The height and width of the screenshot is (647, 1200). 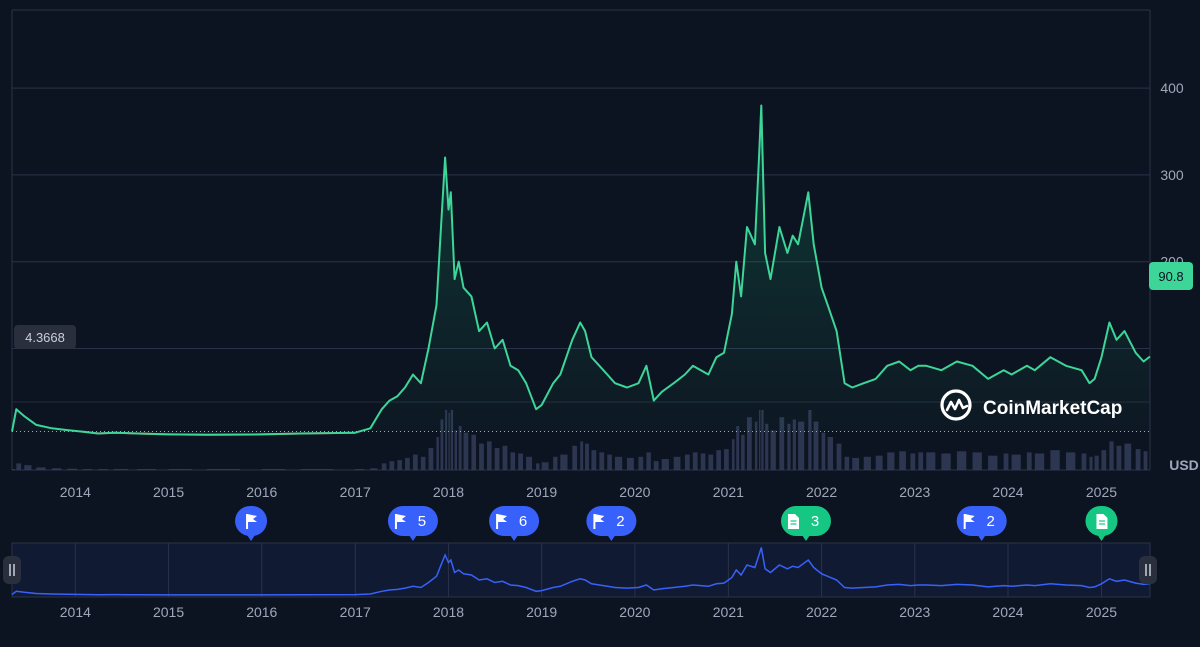 I want to click on navigator-right-handle, so click(x=1148, y=570).